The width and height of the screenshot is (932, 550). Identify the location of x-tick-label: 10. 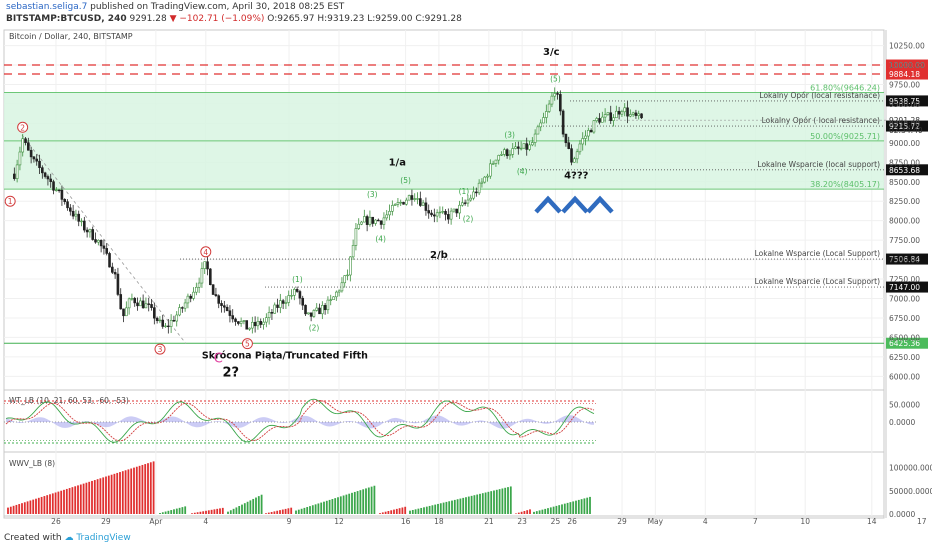
(805, 521).